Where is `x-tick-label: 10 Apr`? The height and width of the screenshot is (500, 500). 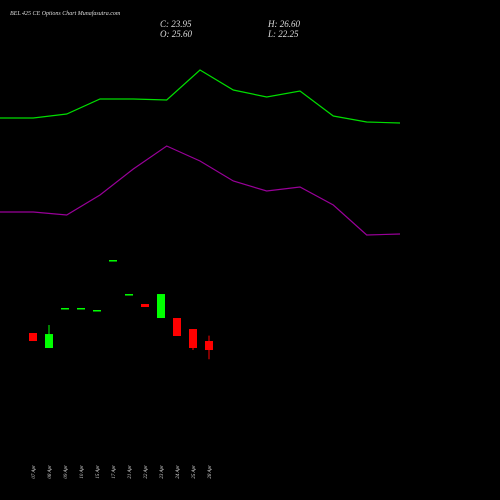
x-tick-label: 10 Apr is located at coordinates (82, 472).